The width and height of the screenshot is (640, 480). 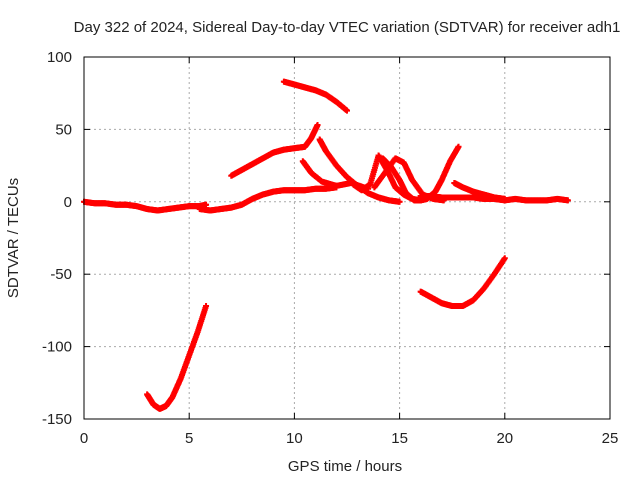 What do you see at coordinates (13, 238) in the screenshot?
I see `y-axis-label: SDTVAR / TECUs` at bounding box center [13, 238].